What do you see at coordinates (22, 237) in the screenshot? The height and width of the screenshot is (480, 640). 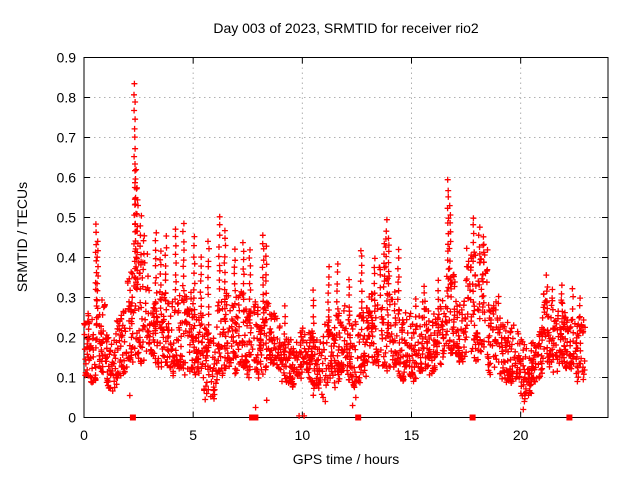 I see `y-axis-label: SRMTID / TECUs` at bounding box center [22, 237].